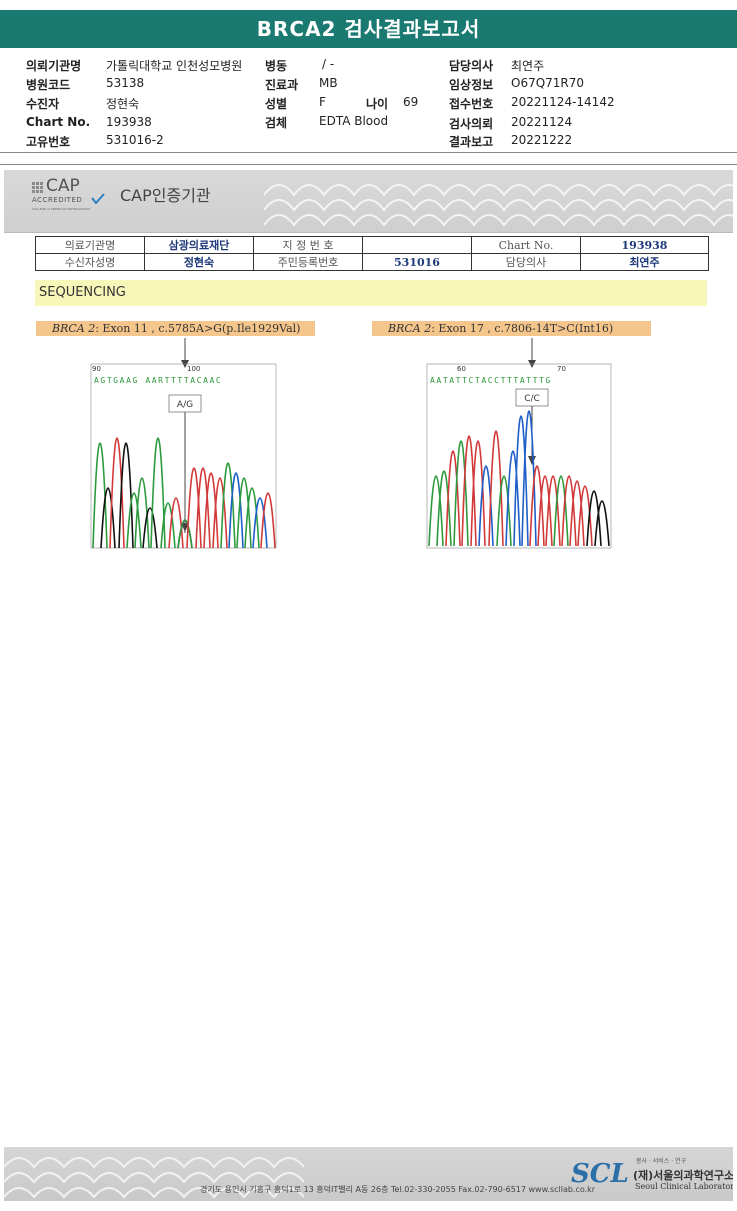 The height and width of the screenshot is (1211, 737). Describe the element at coordinates (644, 262) in the screenshot. I see `table-cell: 최연주` at that location.